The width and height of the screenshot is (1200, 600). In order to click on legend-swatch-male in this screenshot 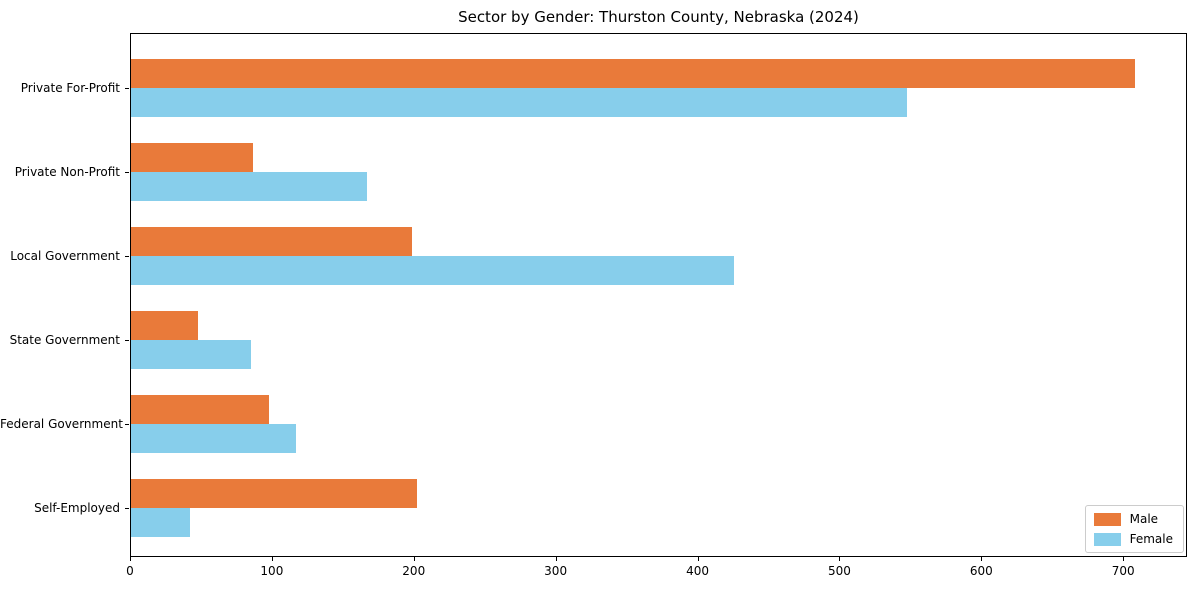, I will do `click(1107, 519)`.